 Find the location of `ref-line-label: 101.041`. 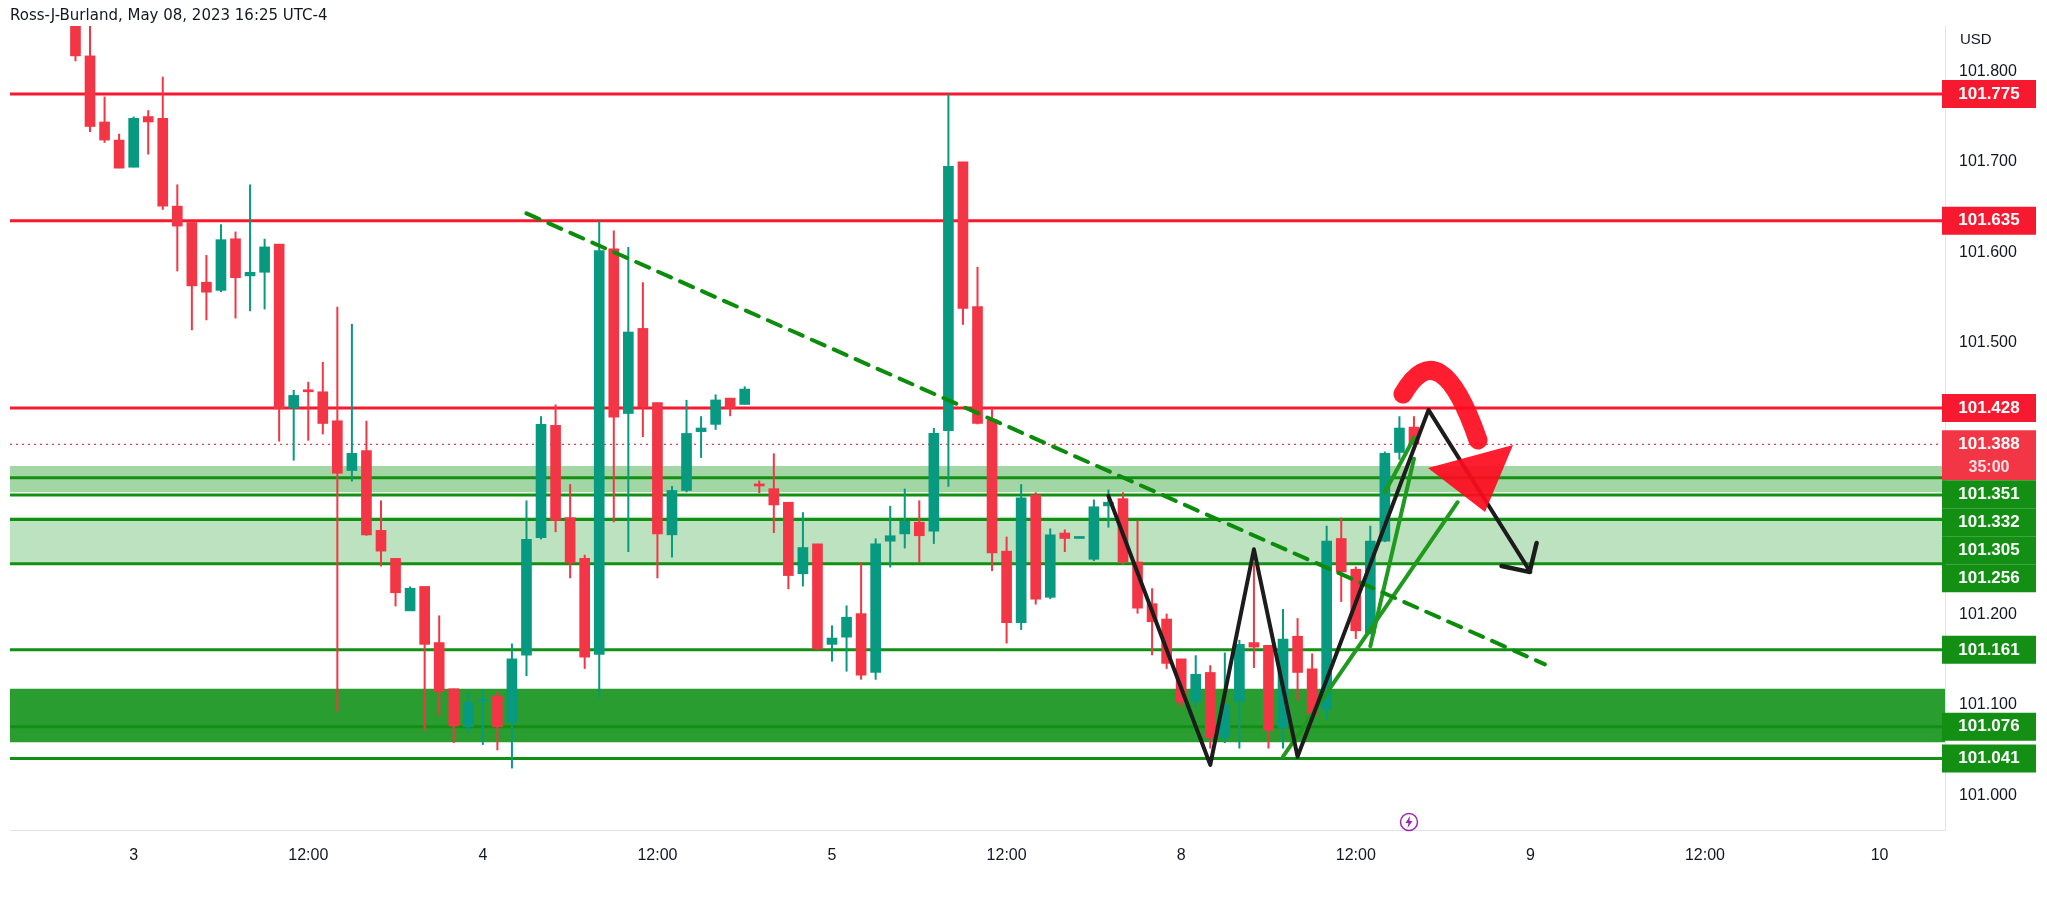

ref-line-label: 101.041 is located at coordinates (1989, 758).